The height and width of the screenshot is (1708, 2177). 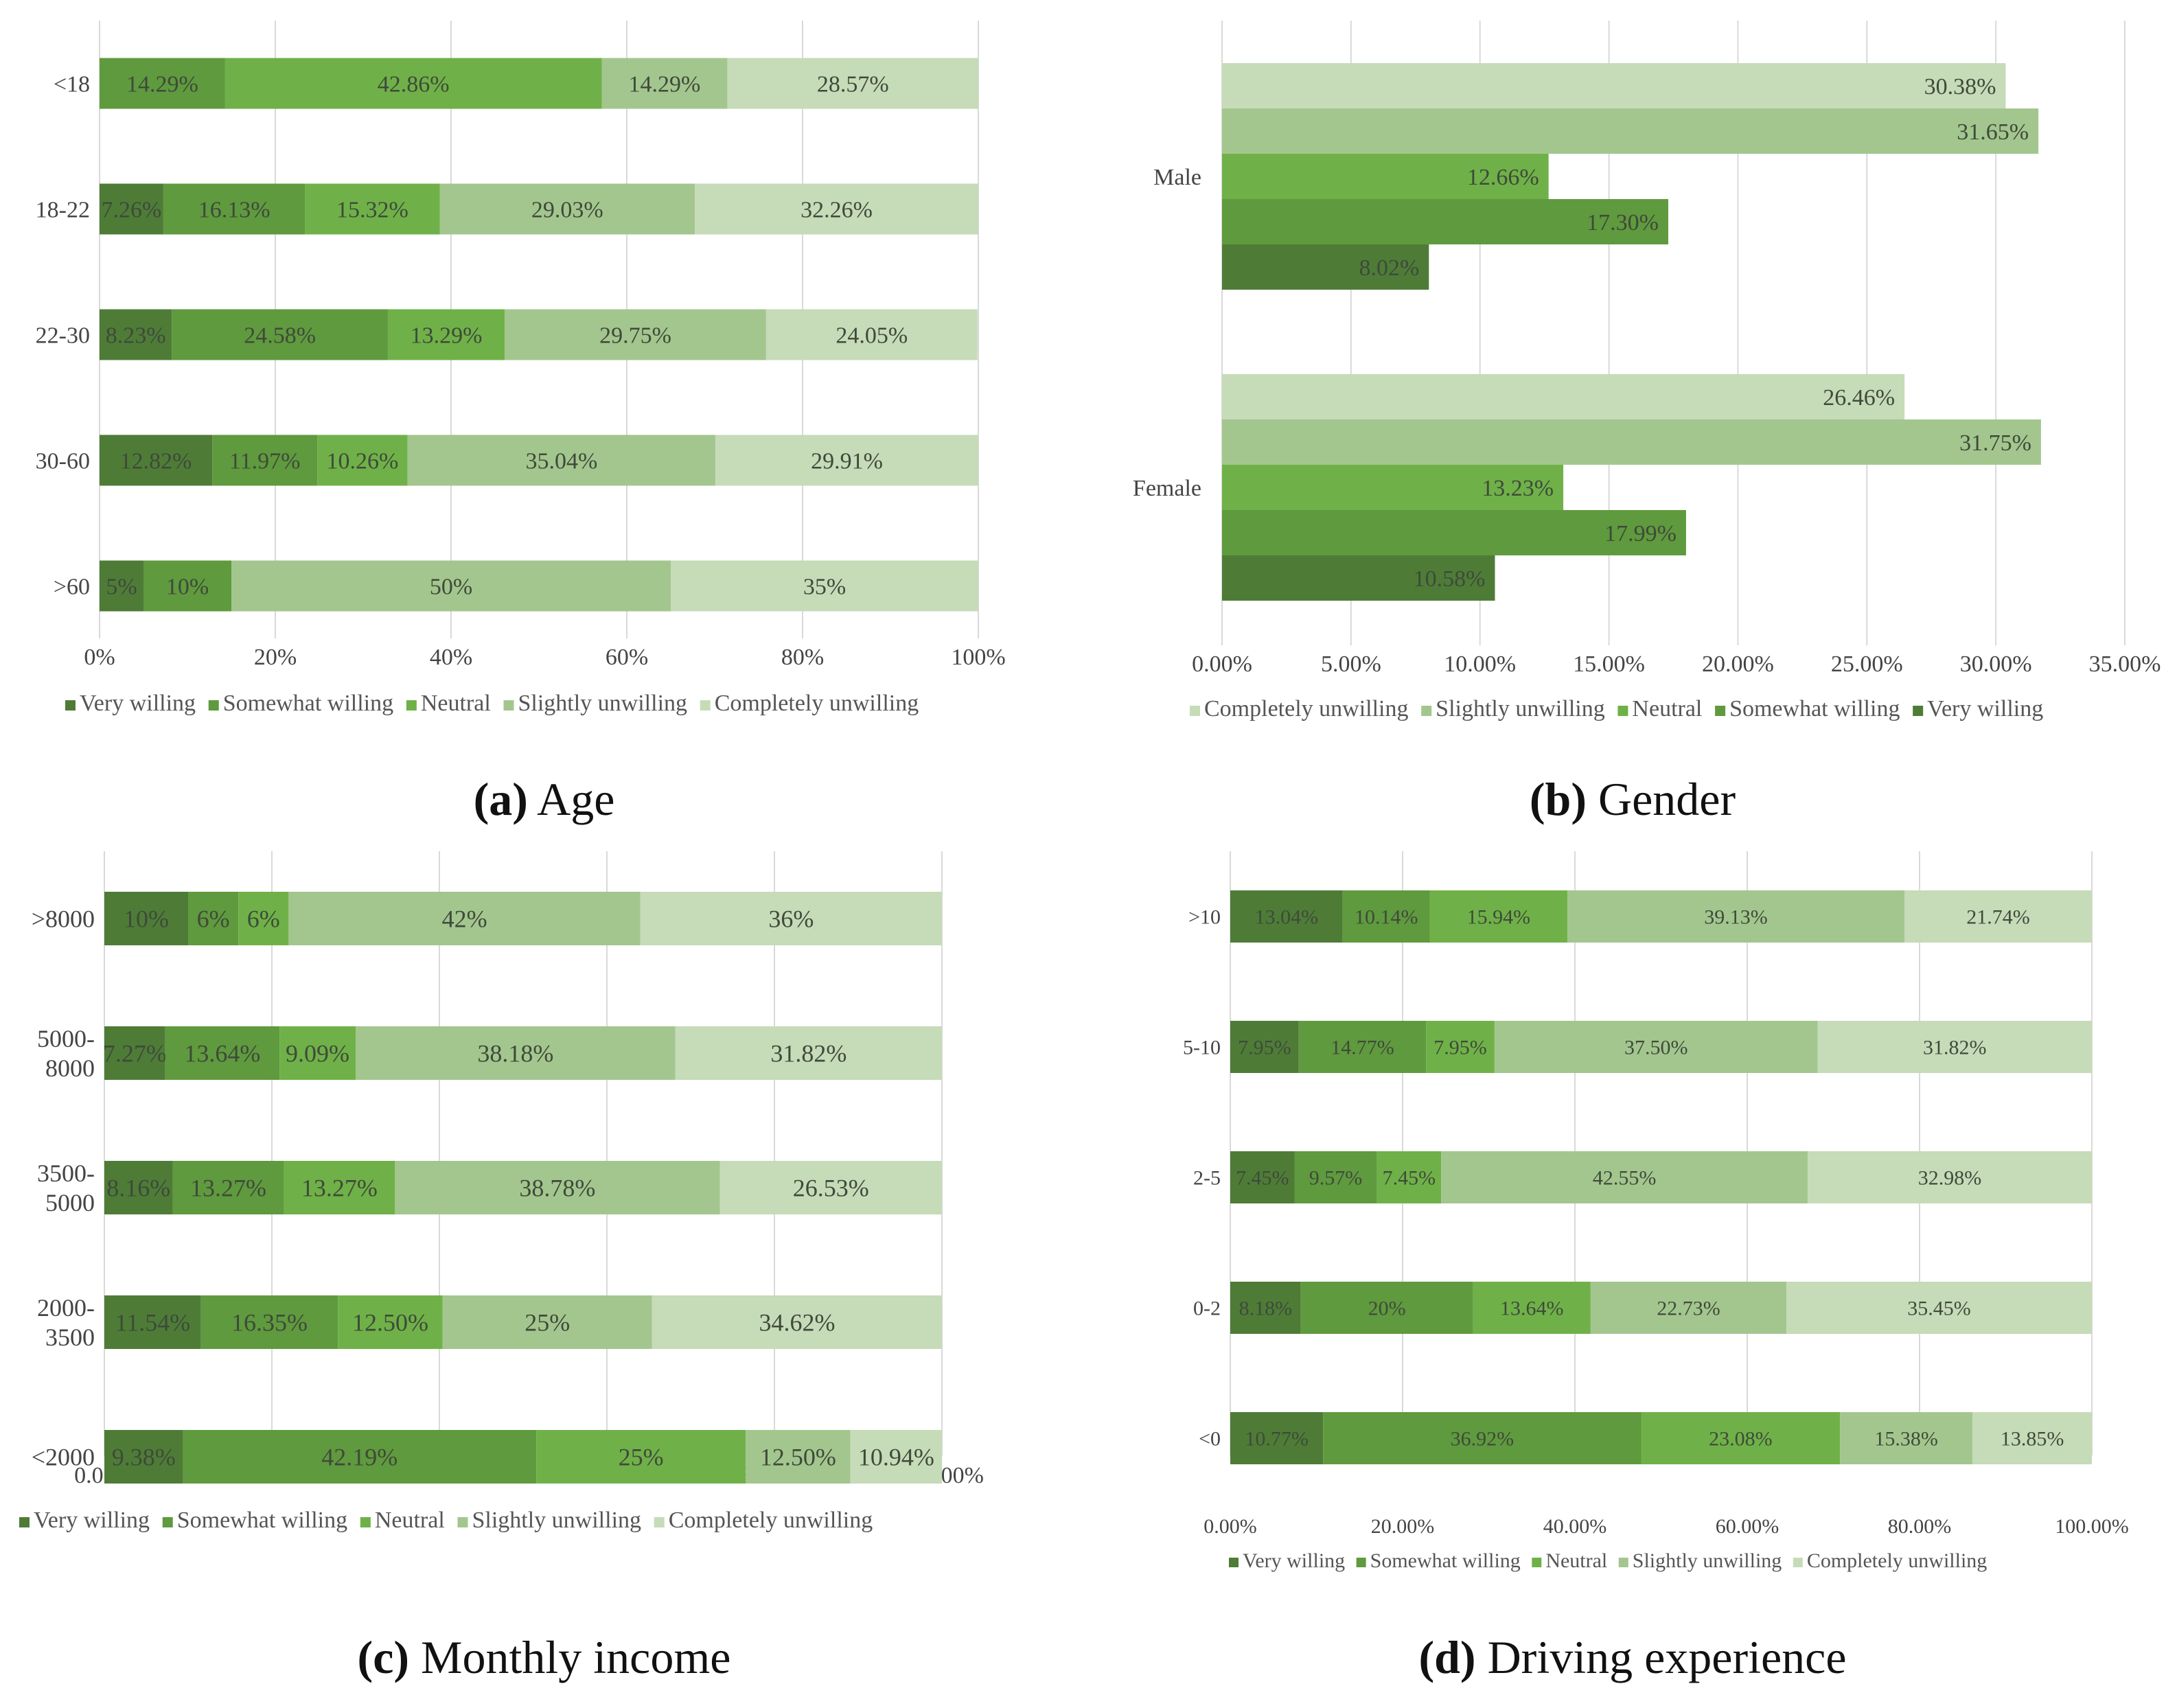 I want to click on category-label: 5000-, so click(x=66, y=1039).